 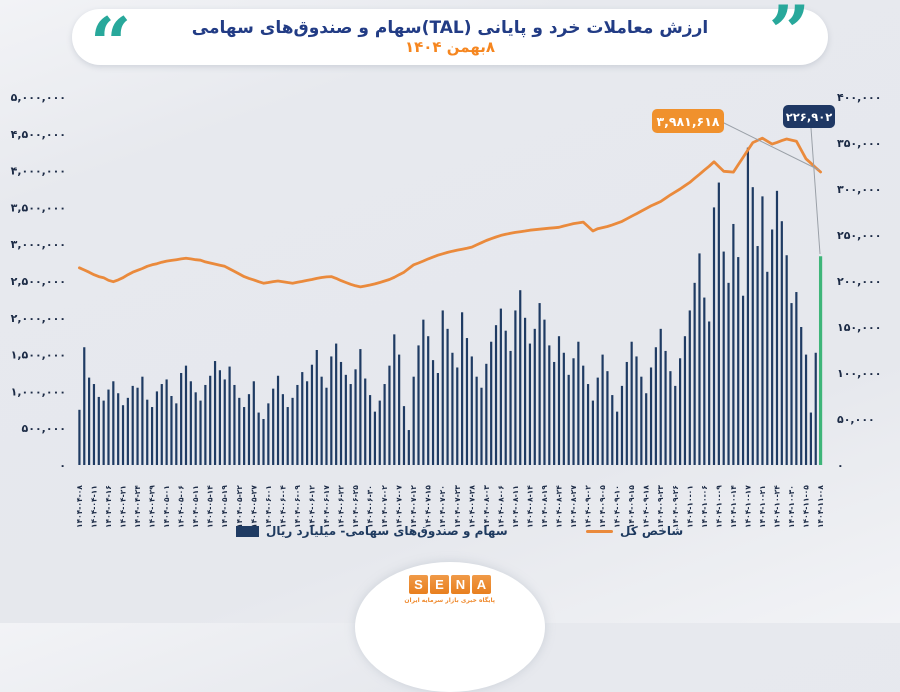 I want to click on x-axis-date-label: ۱۴۰۴-۱۰-۱۷, so click(x=747, y=506).